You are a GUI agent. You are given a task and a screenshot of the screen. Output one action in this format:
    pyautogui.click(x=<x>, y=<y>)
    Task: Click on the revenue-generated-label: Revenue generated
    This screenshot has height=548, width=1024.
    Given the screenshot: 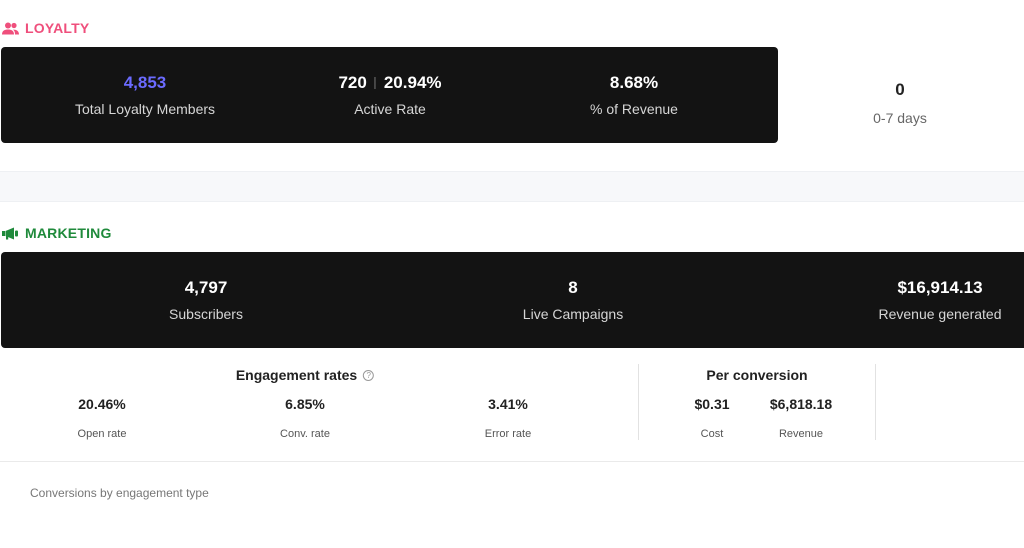 What is the action you would take?
    pyautogui.click(x=940, y=314)
    